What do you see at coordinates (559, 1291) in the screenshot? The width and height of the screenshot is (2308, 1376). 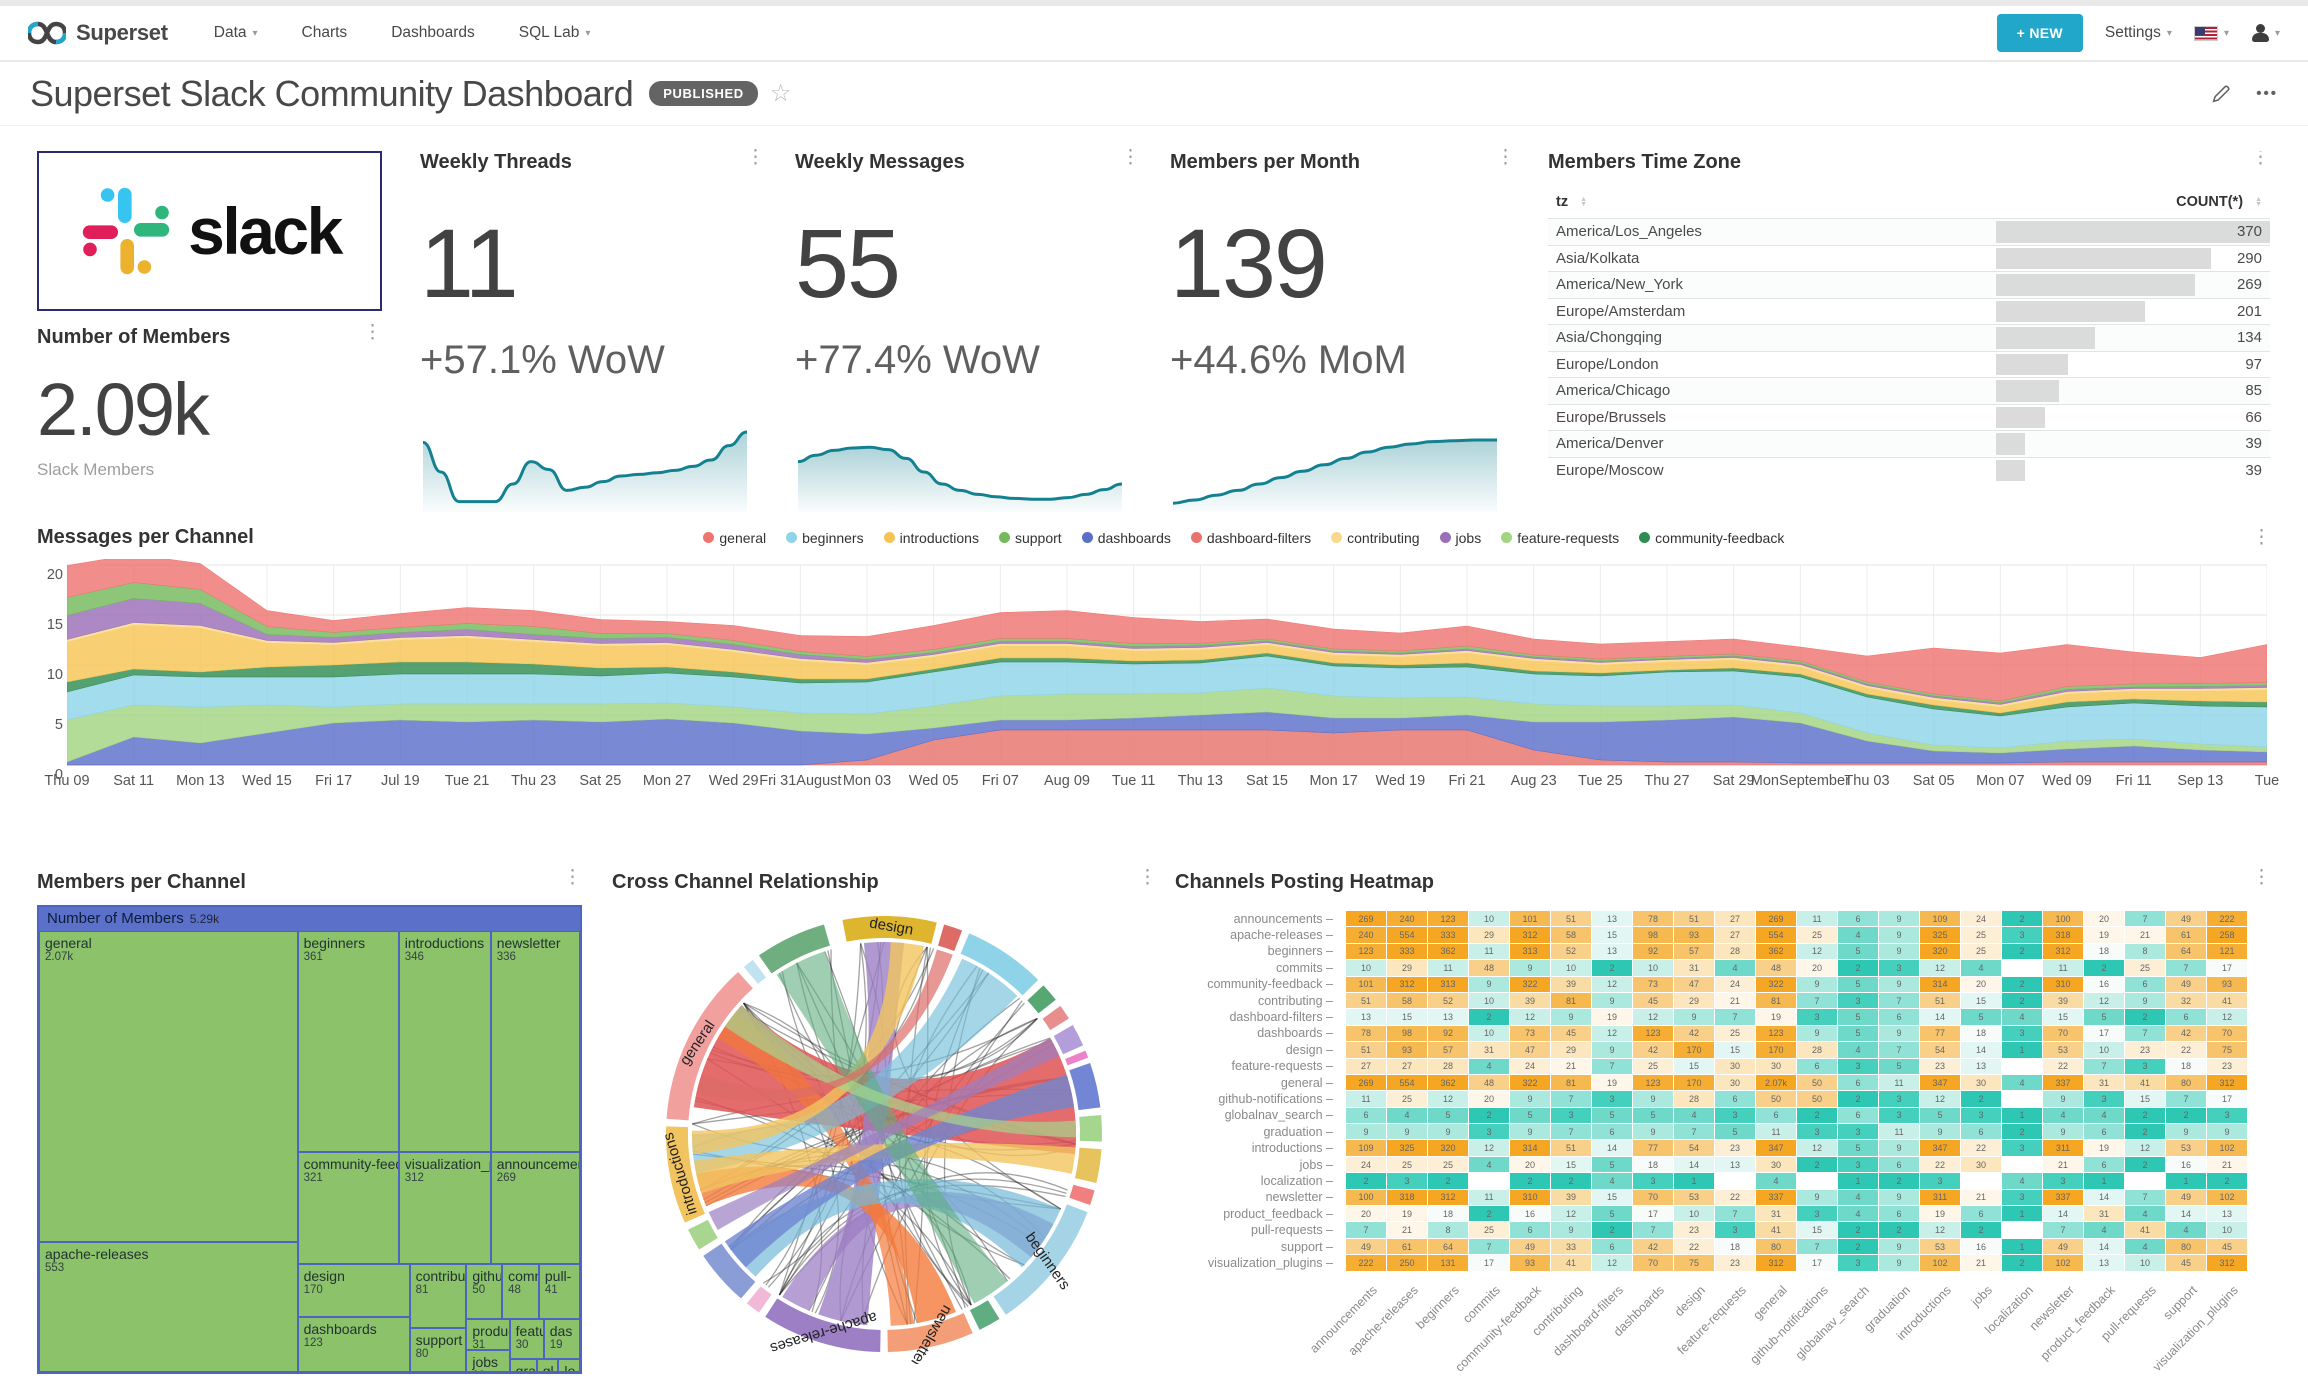 I see `treemap-cell-pull-: pull- 41` at bounding box center [559, 1291].